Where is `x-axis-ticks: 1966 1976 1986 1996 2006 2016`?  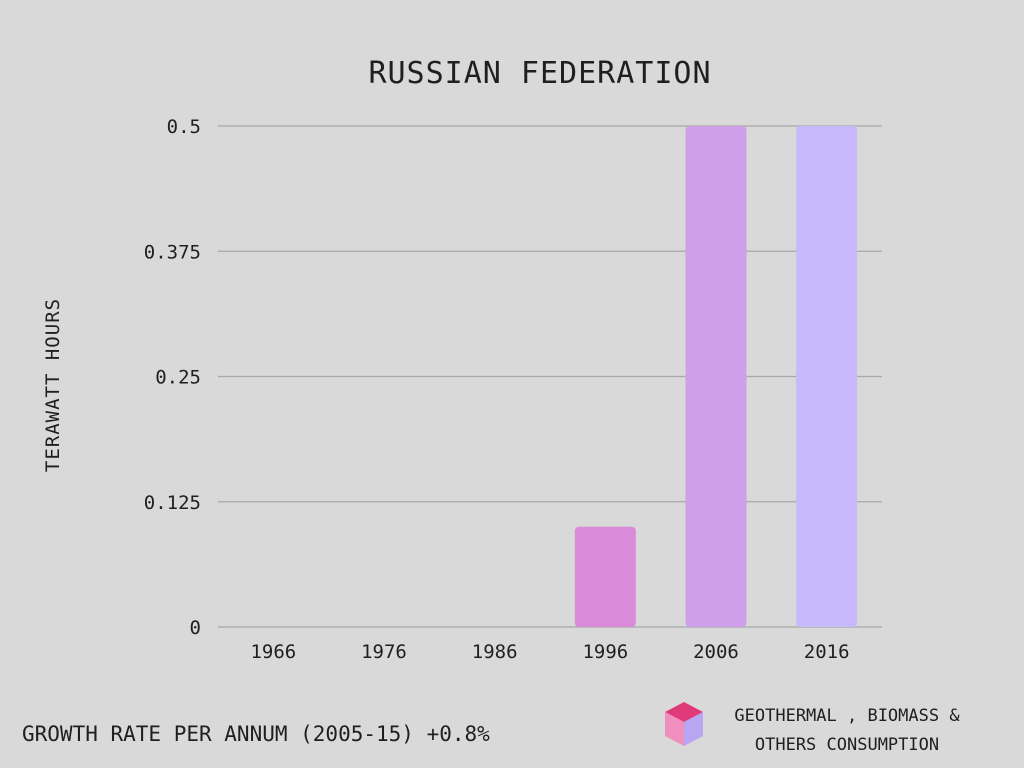 x-axis-ticks: 1966 1976 1986 1996 2006 2016 is located at coordinates (549, 652).